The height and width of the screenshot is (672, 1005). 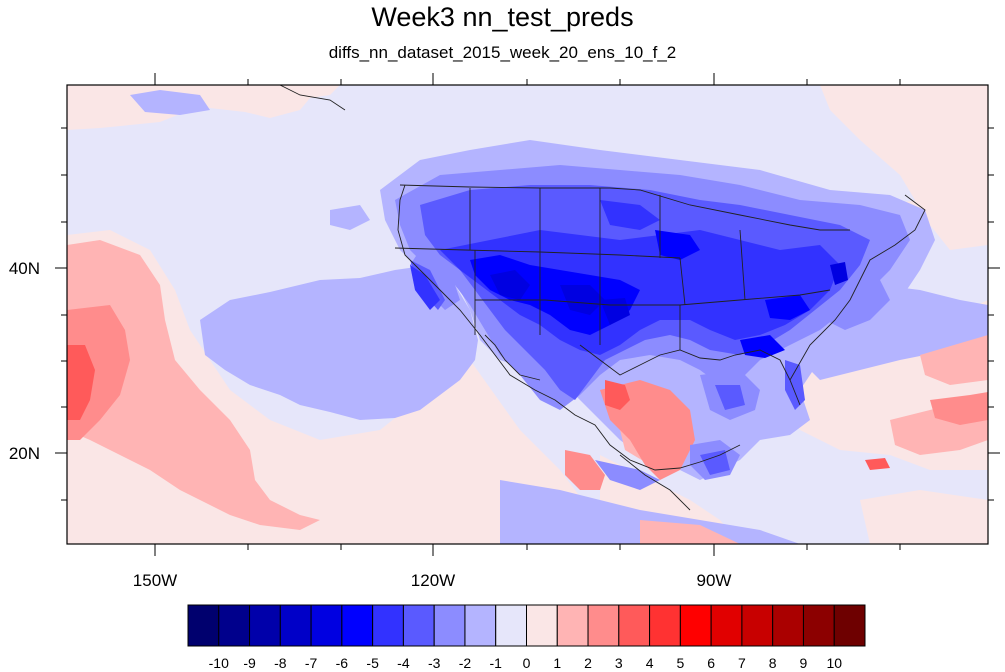 I want to click on lat-label-20n: 20N, so click(x=24, y=453).